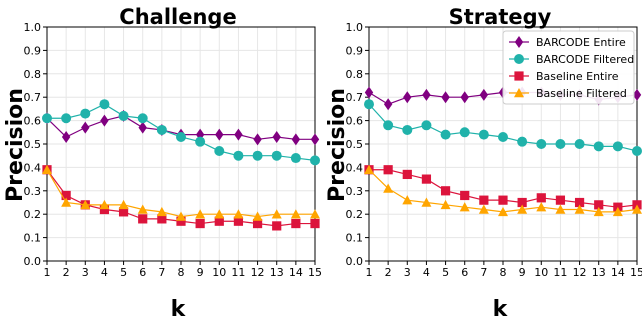 This screenshot has width=642, height=320. What do you see at coordinates (541, 272) in the screenshot?
I see `x-tick-label: 10` at bounding box center [541, 272].